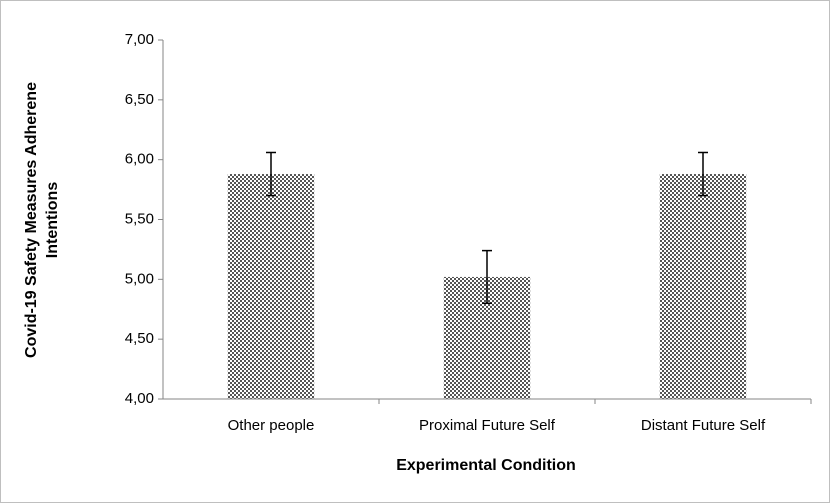 The width and height of the screenshot is (830, 503). I want to click on y-tick-label: 7,00, so click(139, 39).